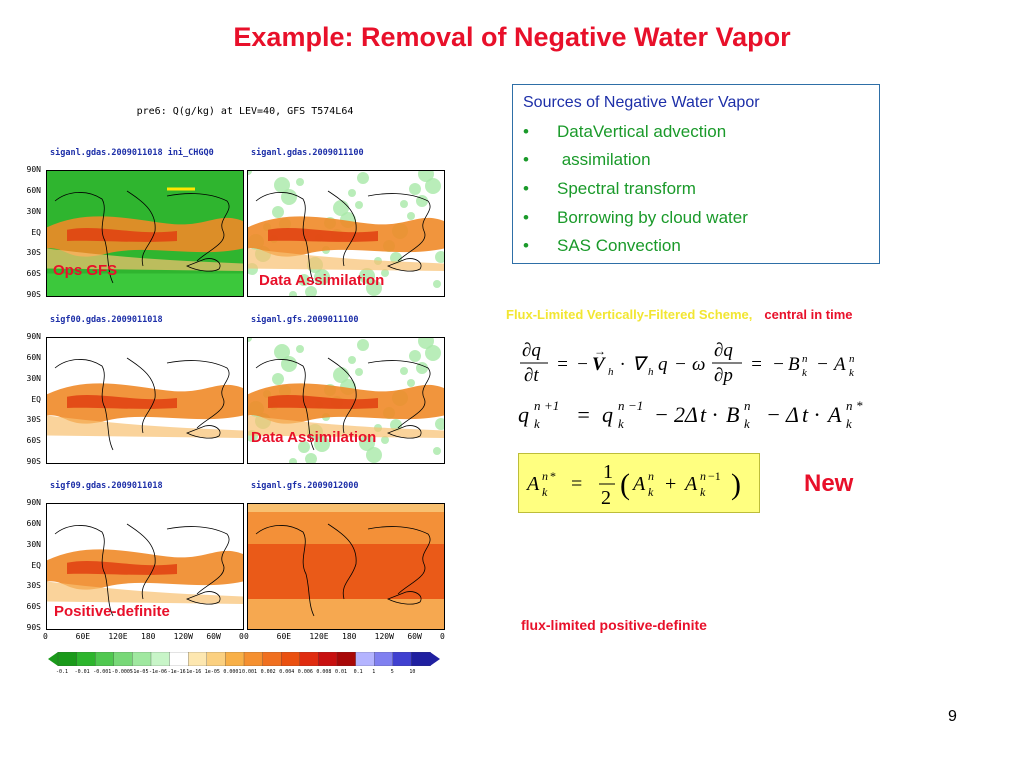 This screenshot has height=768, width=1024. I want to click on bullet-item: • assimilation, so click(587, 160).